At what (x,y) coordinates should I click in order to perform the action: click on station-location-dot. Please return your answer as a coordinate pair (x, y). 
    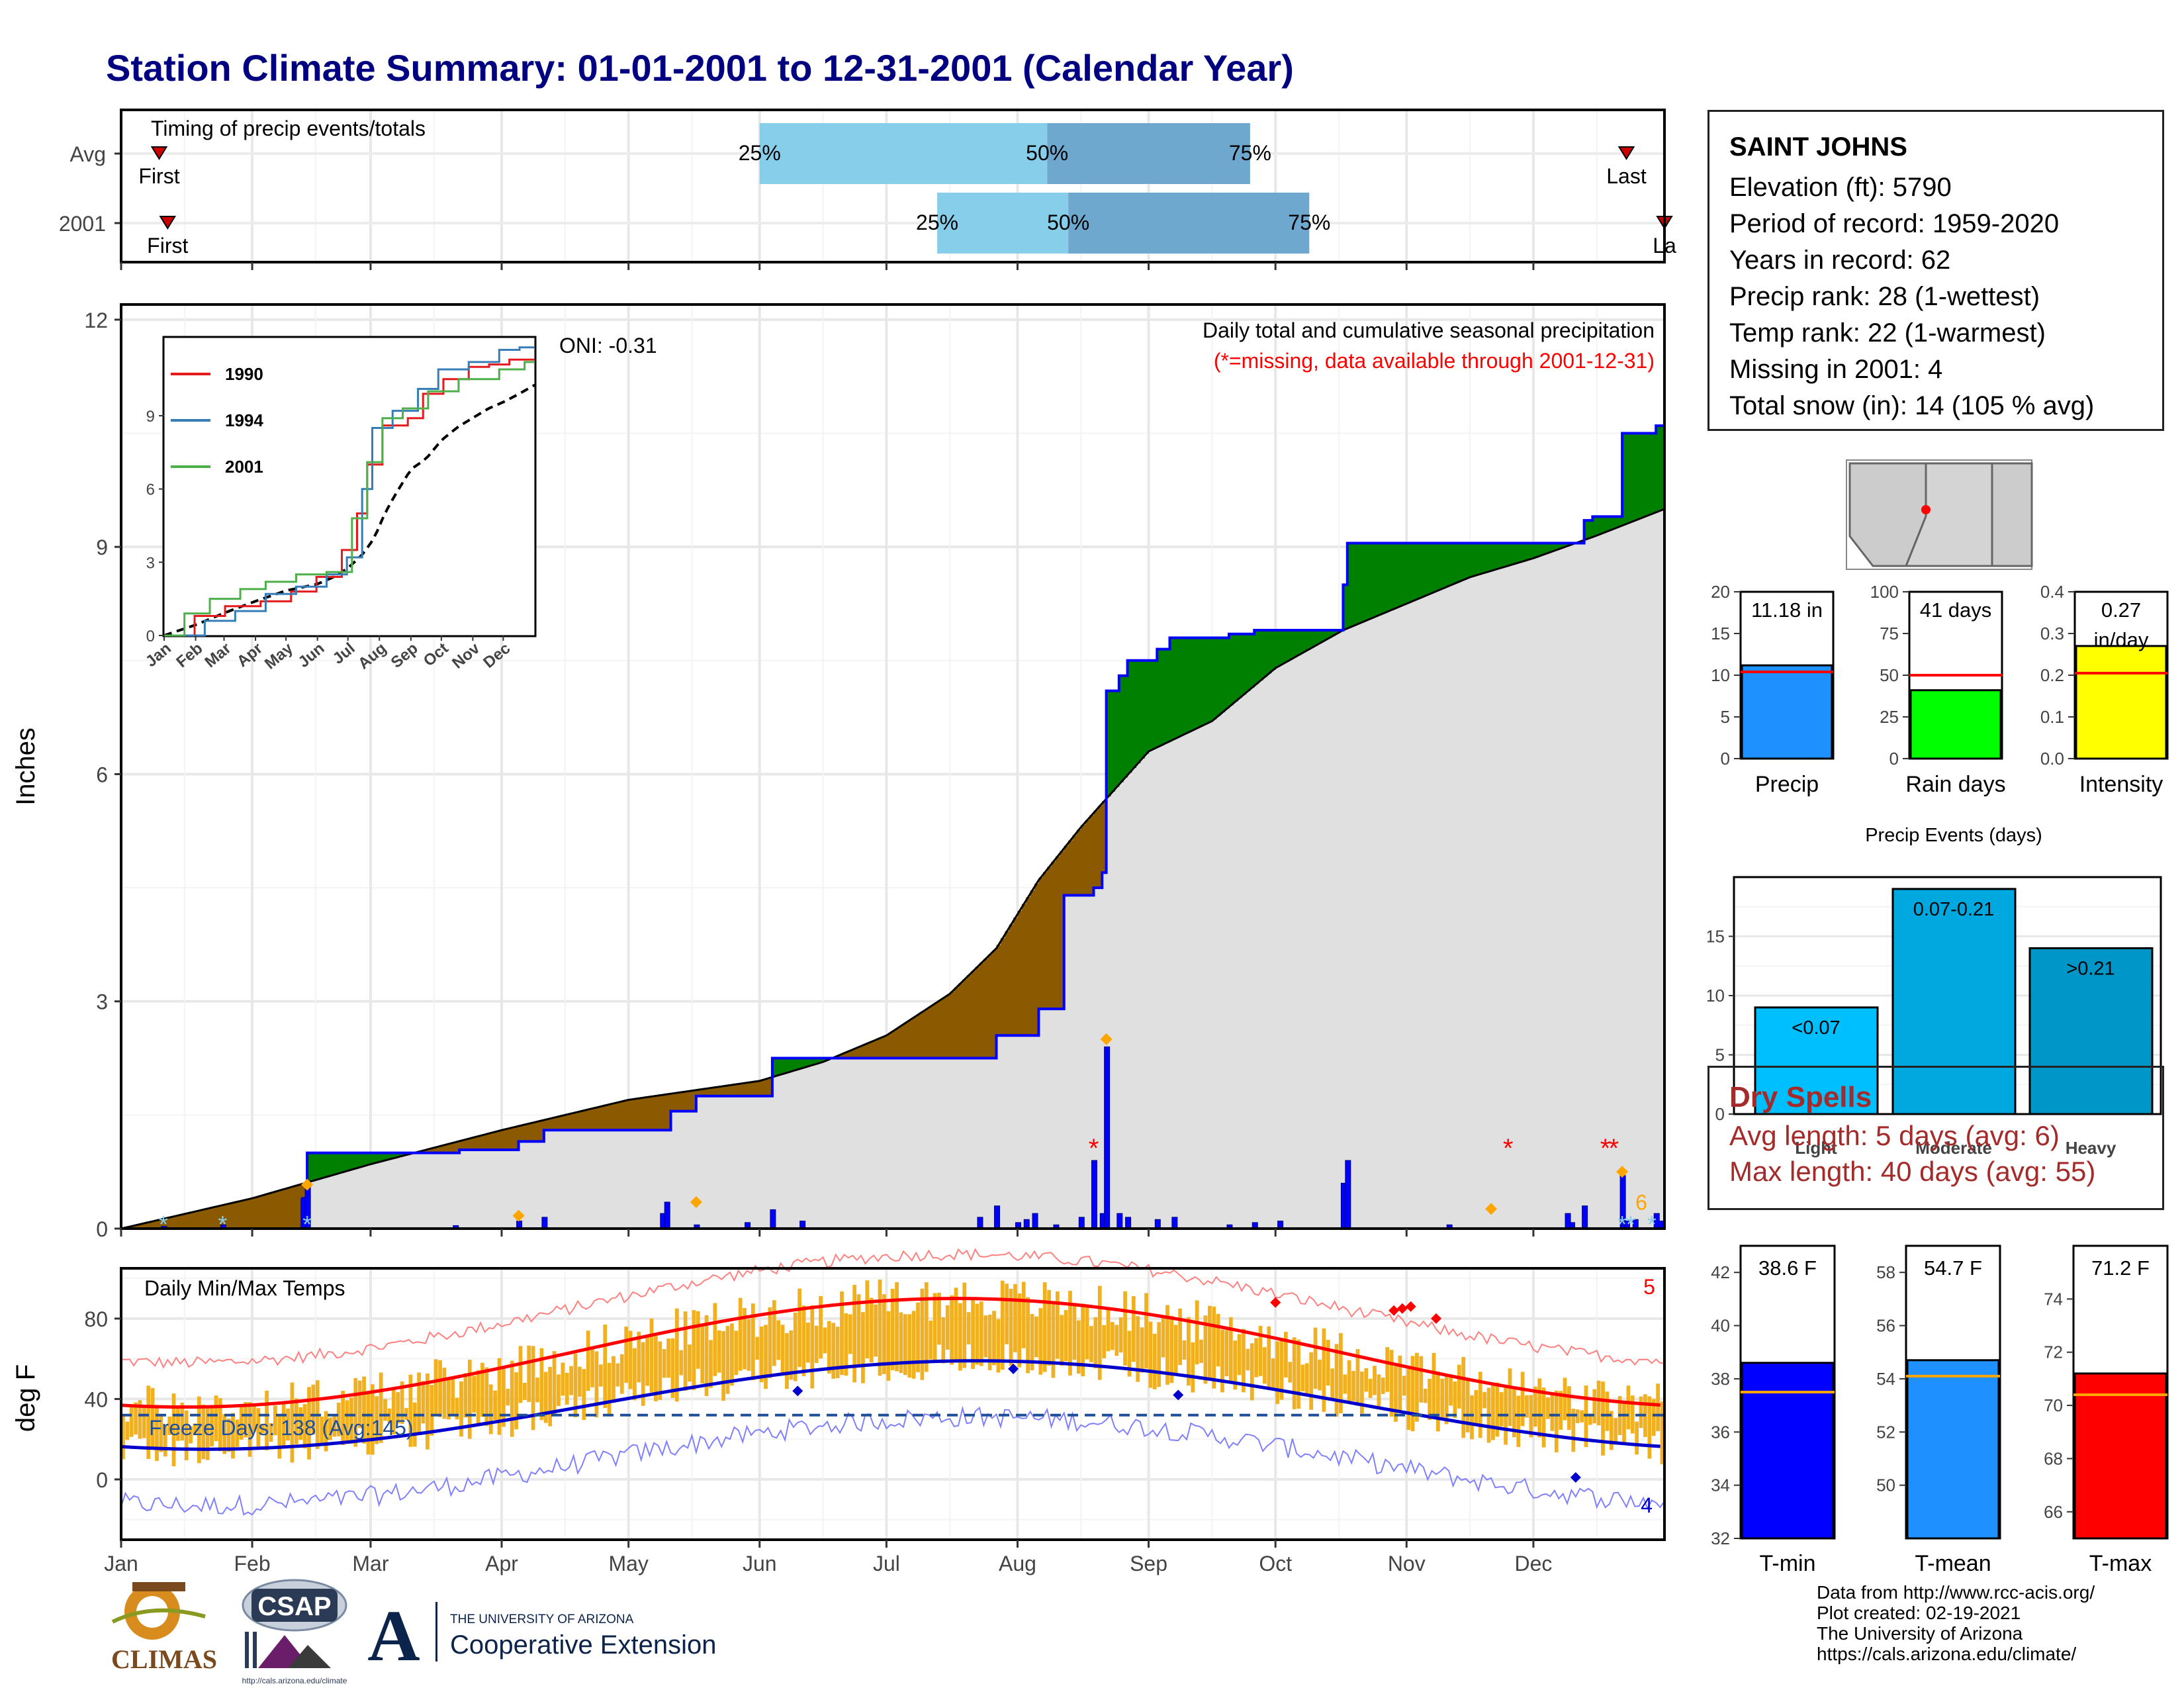
    Looking at the image, I should click on (1926, 509).